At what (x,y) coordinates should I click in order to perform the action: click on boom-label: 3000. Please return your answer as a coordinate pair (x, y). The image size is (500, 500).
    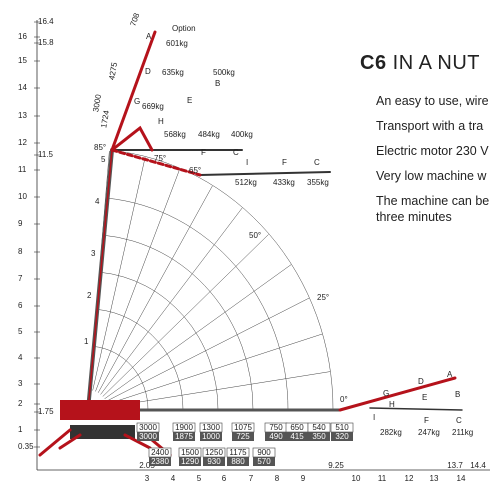
    Looking at the image, I should click on (97, 103).